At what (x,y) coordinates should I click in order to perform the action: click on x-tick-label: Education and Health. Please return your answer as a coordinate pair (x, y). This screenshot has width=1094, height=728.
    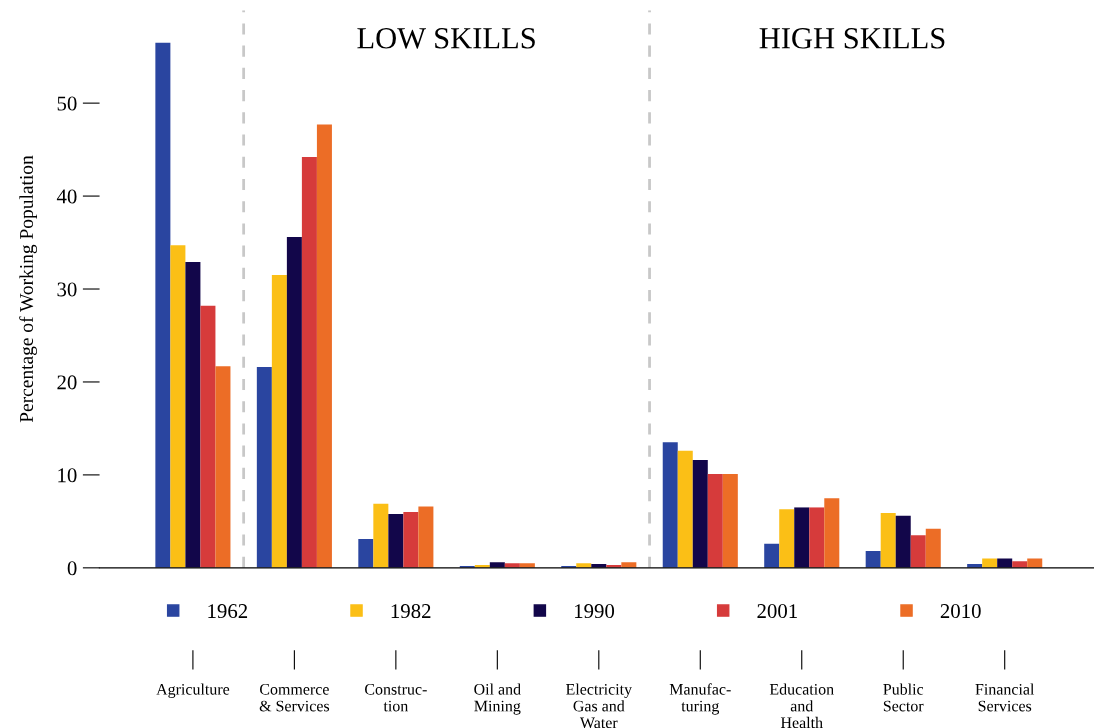
    Looking at the image, I should click on (801, 705).